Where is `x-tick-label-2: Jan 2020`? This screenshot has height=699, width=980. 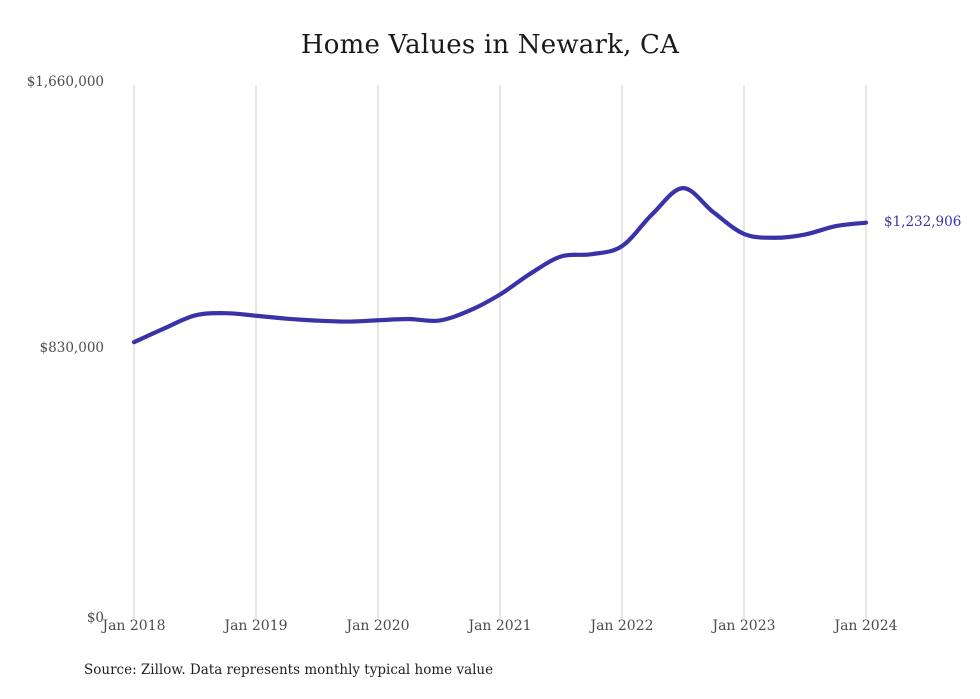
x-tick-label-2: Jan 2020 is located at coordinates (378, 626).